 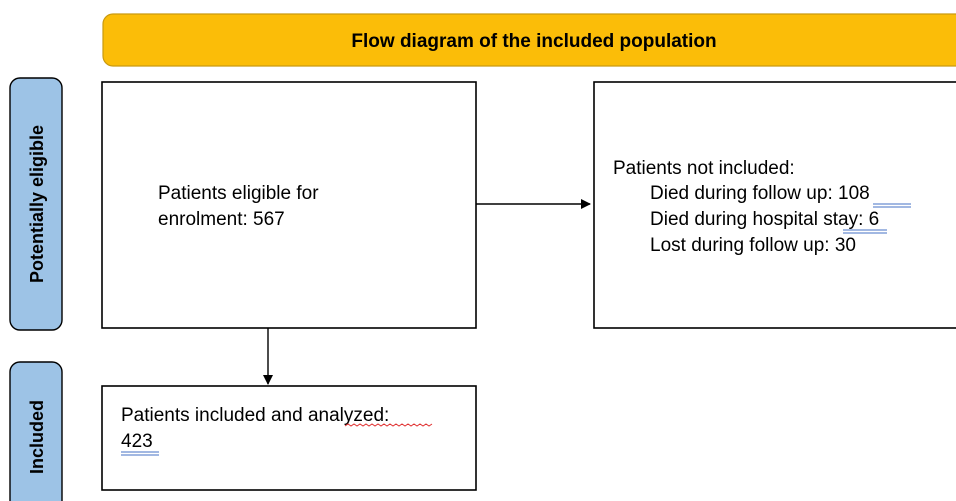 What do you see at coordinates (533, 41) in the screenshot?
I see `header-title: Flow diagram of the included population` at bounding box center [533, 41].